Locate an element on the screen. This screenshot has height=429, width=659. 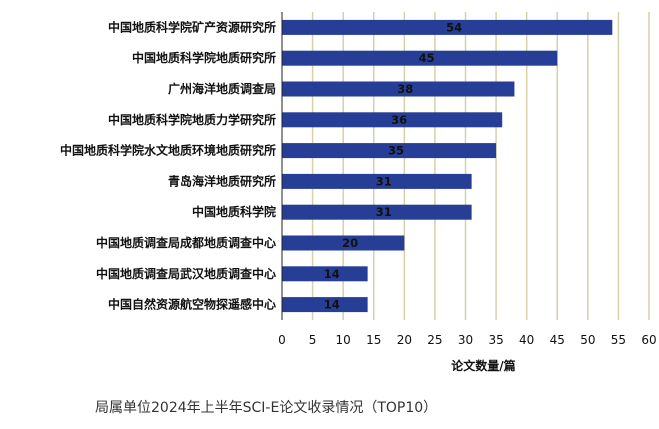
x-tick-label: 35 is located at coordinates (495, 340).